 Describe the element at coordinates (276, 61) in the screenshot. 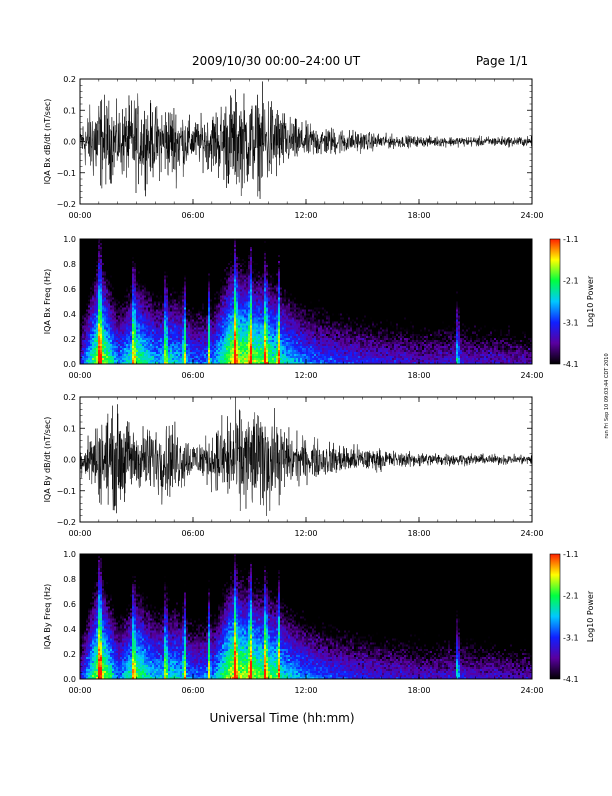

I see `page-title: 2009/10/30 00:00–24:00 UT` at that location.